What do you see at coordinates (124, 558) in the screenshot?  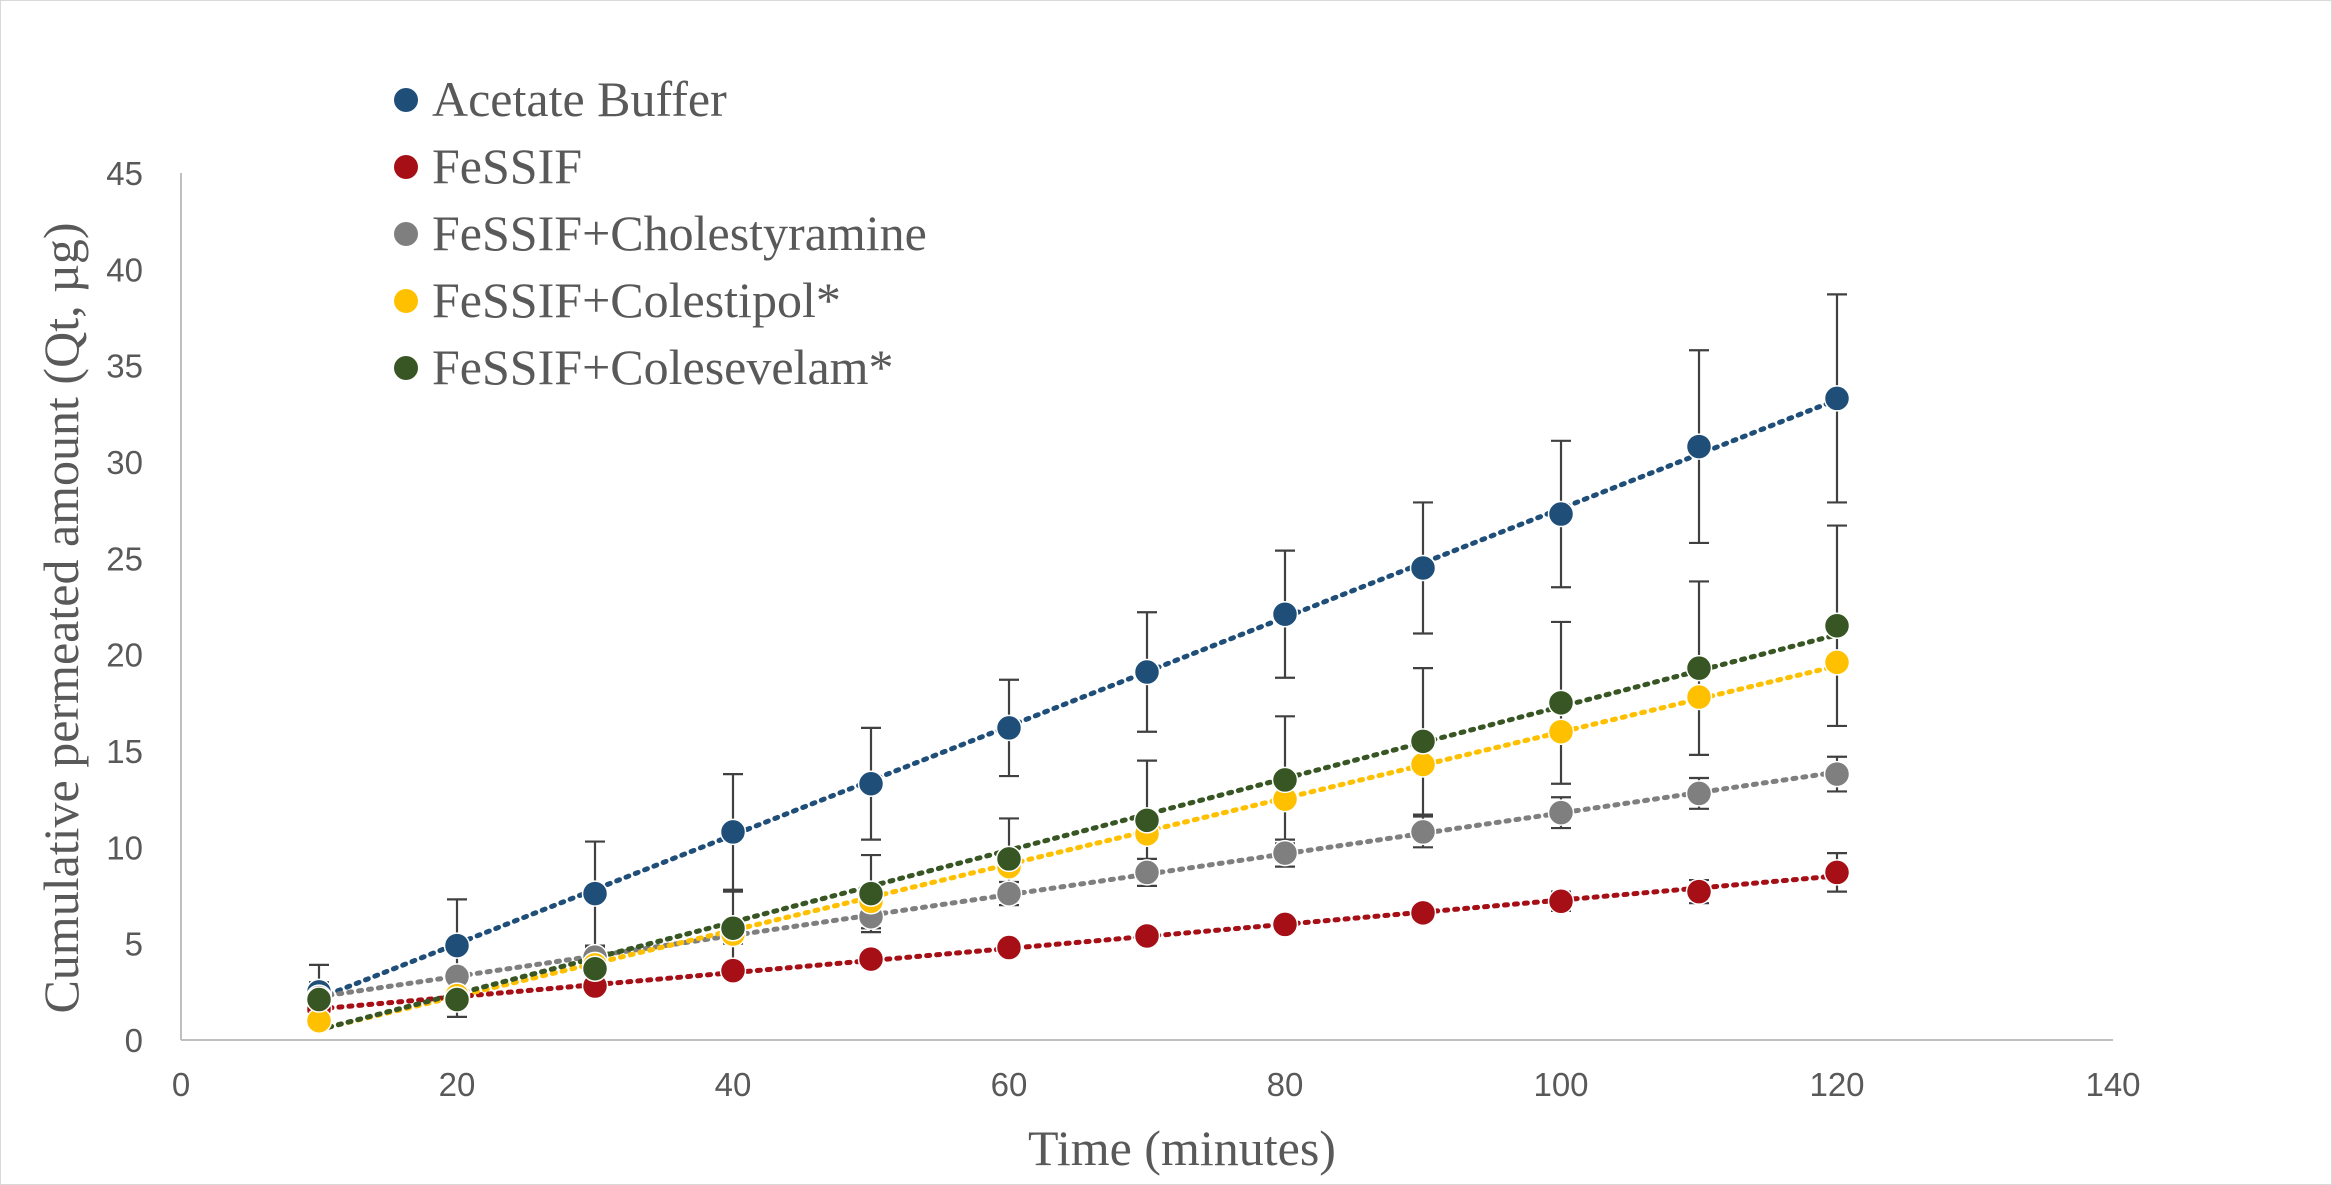 I see `y-tick-label: 25` at bounding box center [124, 558].